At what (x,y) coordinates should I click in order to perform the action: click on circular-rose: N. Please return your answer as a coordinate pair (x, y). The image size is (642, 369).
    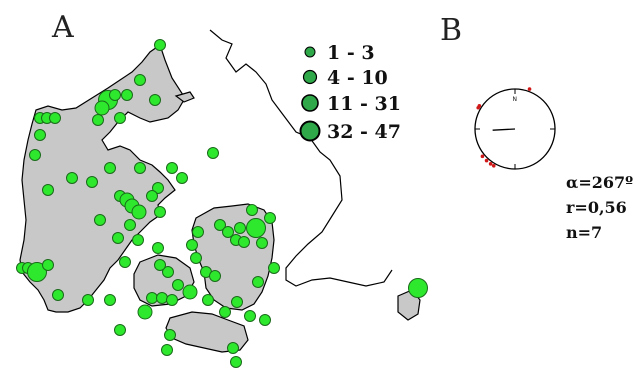
    Looking at the image, I should click on (515, 128).